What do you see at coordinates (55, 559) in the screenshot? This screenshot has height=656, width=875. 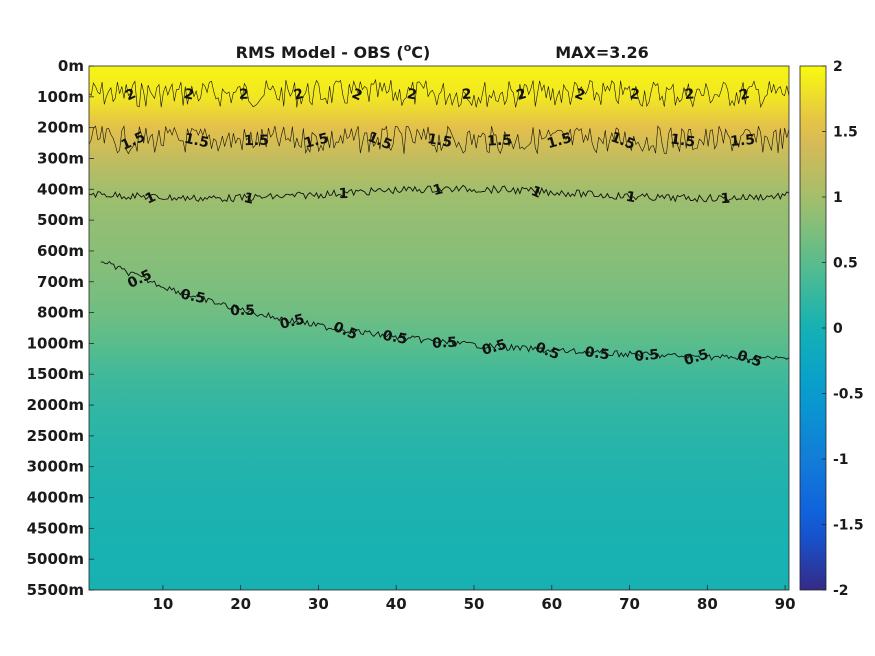 I see `y-tick-label: 5000m` at bounding box center [55, 559].